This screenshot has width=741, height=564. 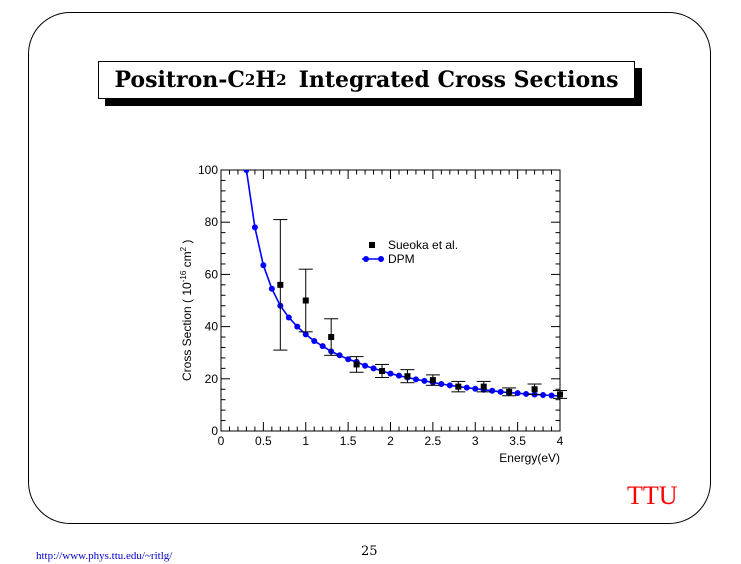 I want to click on x-axis-label: Energy(eV), so click(x=529, y=458).